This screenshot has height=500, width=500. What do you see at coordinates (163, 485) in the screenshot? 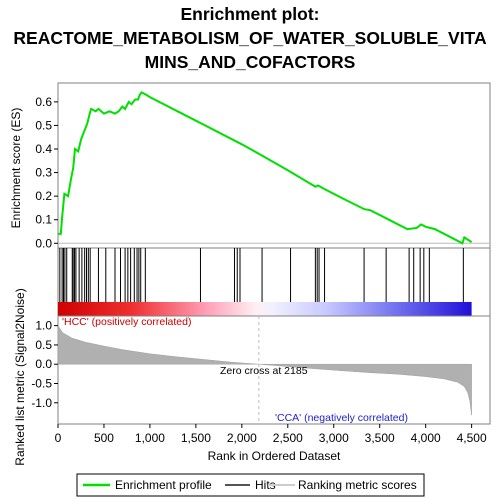
I see `legend-profile-label: Enrichment profile` at bounding box center [163, 485].